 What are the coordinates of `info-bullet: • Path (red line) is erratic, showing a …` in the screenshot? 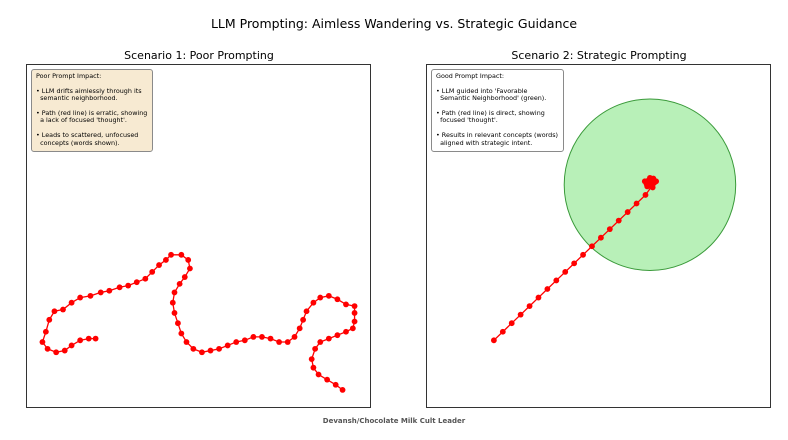 It's located at (92, 116).